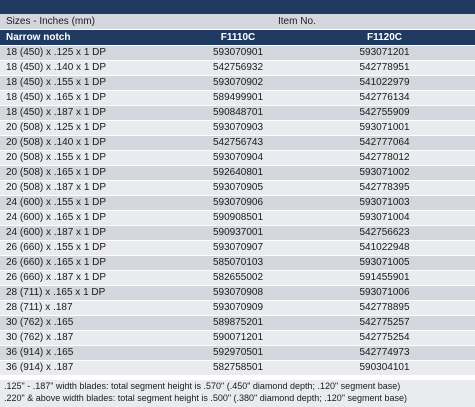  I want to click on size-cell: 20 (508) x .155 x 1 DP, so click(91, 158).